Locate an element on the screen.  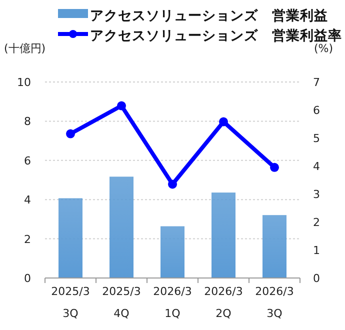
y-tick-label: 10 is located at coordinates (24, 82).